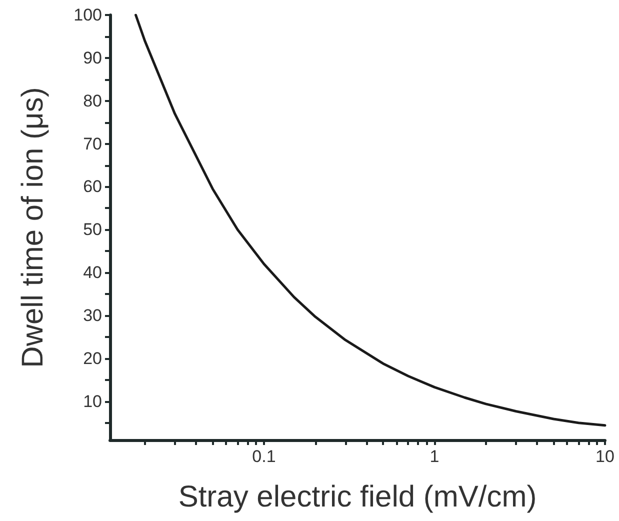  What do you see at coordinates (92, 230) in the screenshot?
I see `y-tick-label: 50` at bounding box center [92, 230].